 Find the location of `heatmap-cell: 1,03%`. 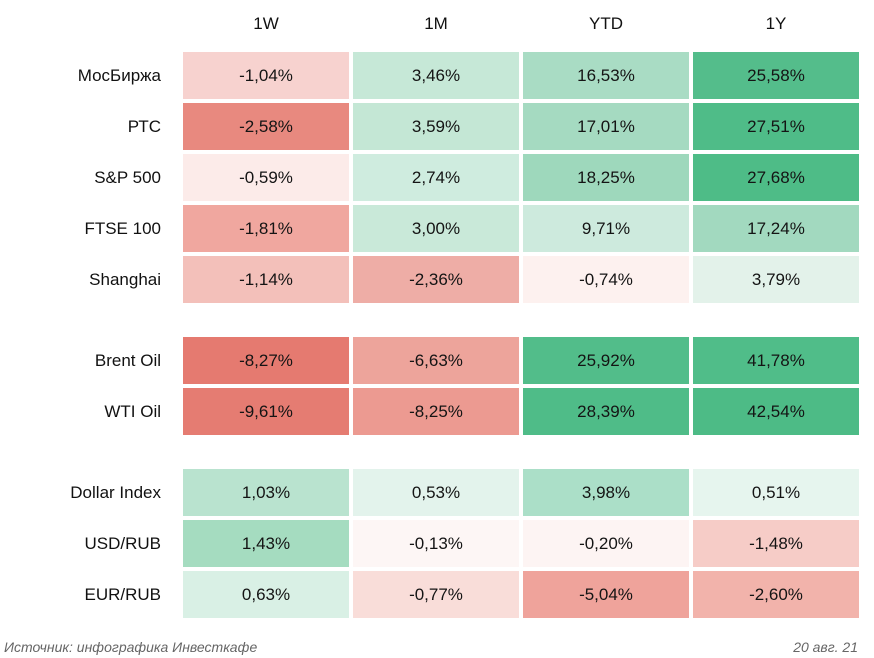

heatmap-cell: 1,03% is located at coordinates (266, 492).